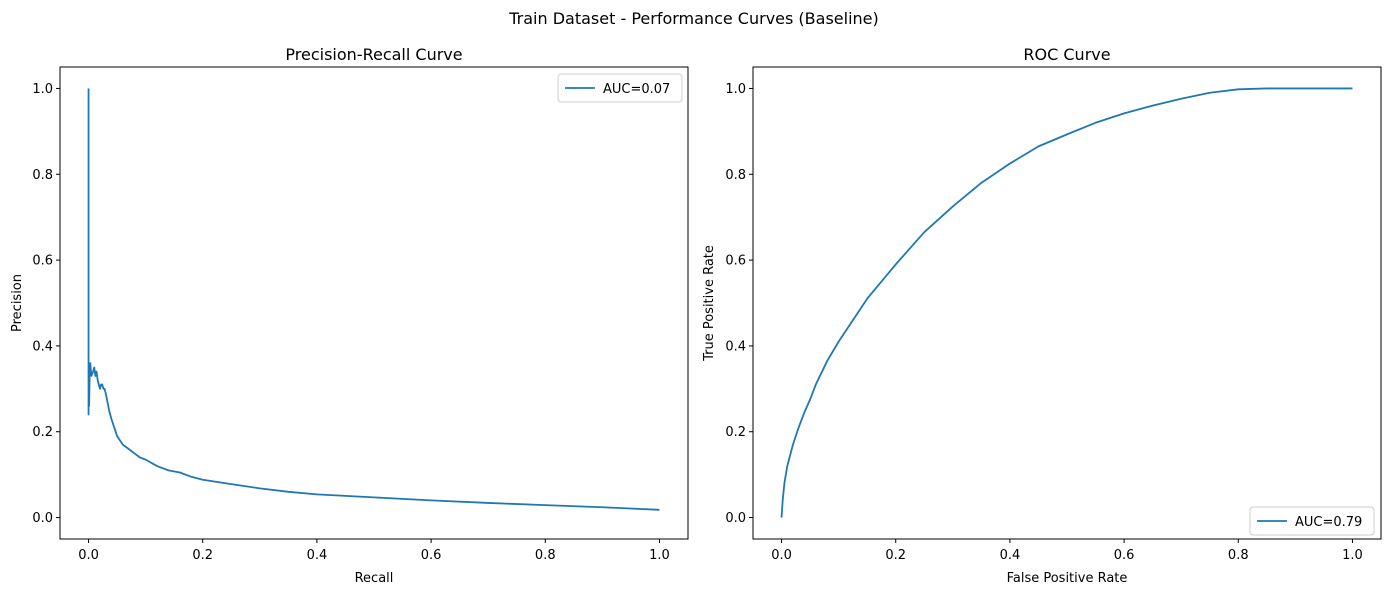  What do you see at coordinates (1124, 555) in the screenshot?
I see `roc-xtick-label: 0.6` at bounding box center [1124, 555].